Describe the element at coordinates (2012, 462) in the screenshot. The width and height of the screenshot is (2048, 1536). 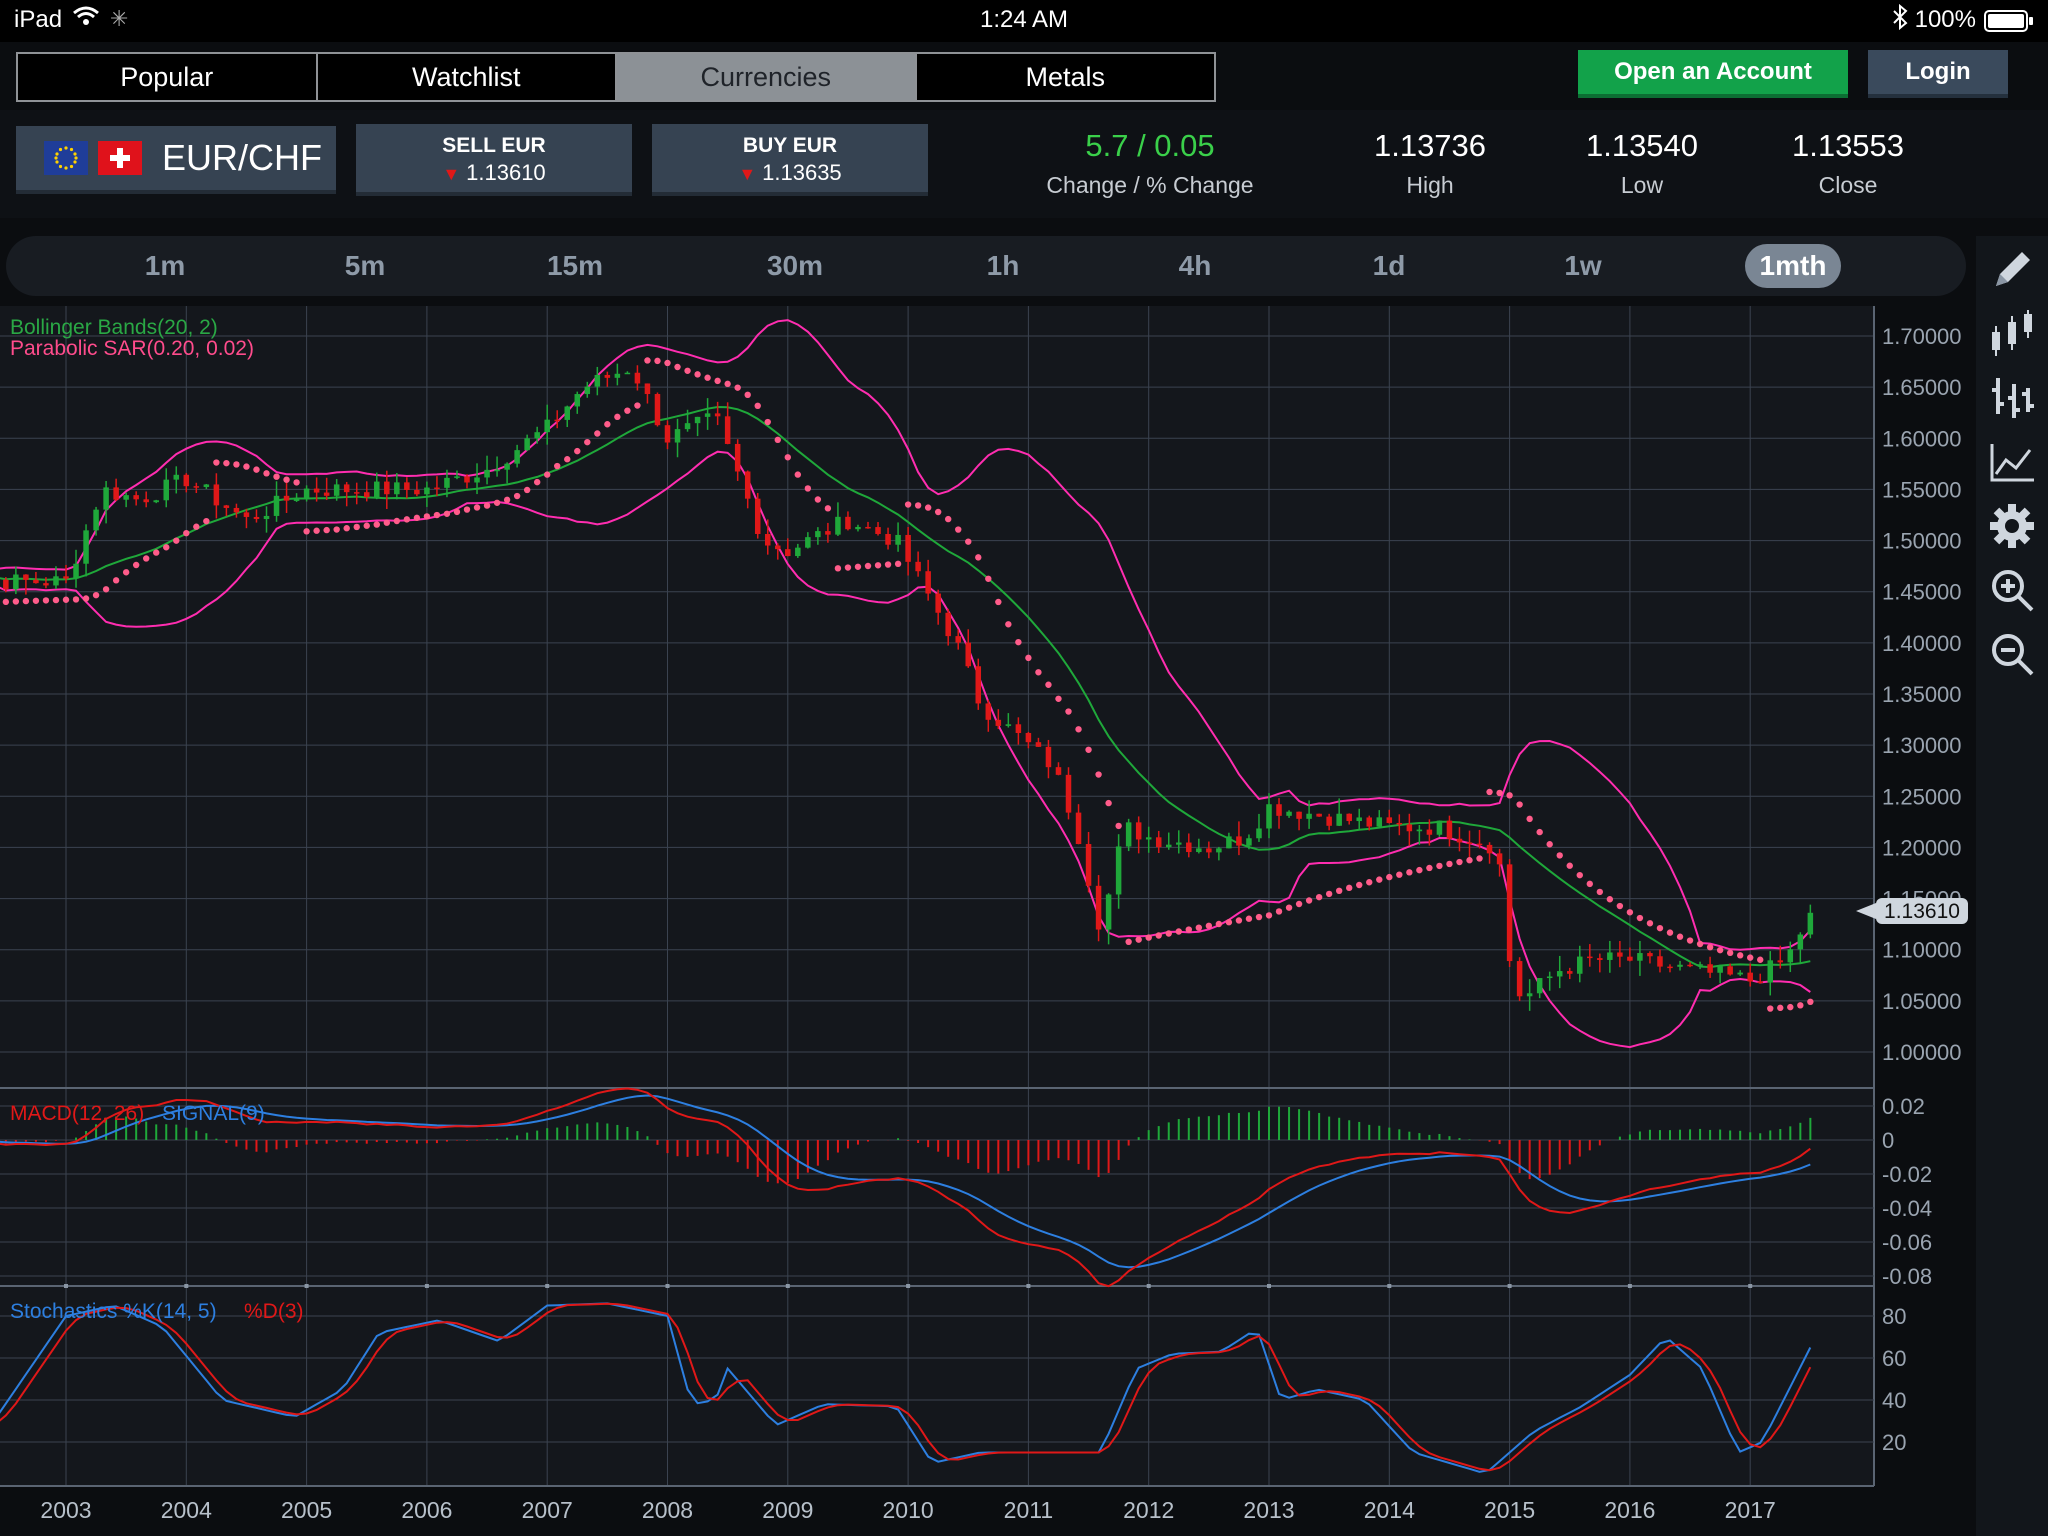
I see `line-chart-icon` at that location.